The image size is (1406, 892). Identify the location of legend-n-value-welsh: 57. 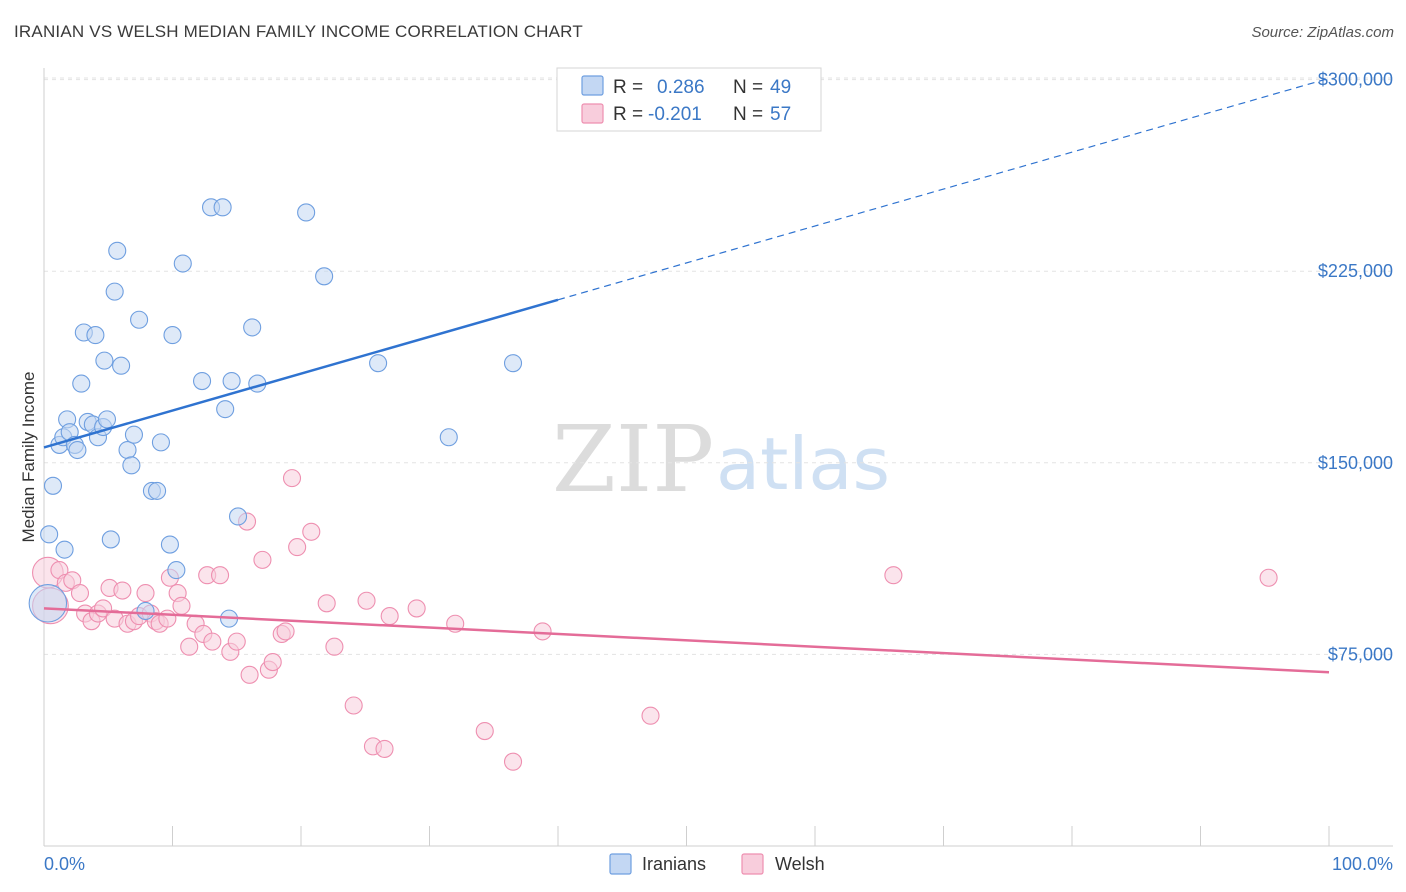
(780, 114).